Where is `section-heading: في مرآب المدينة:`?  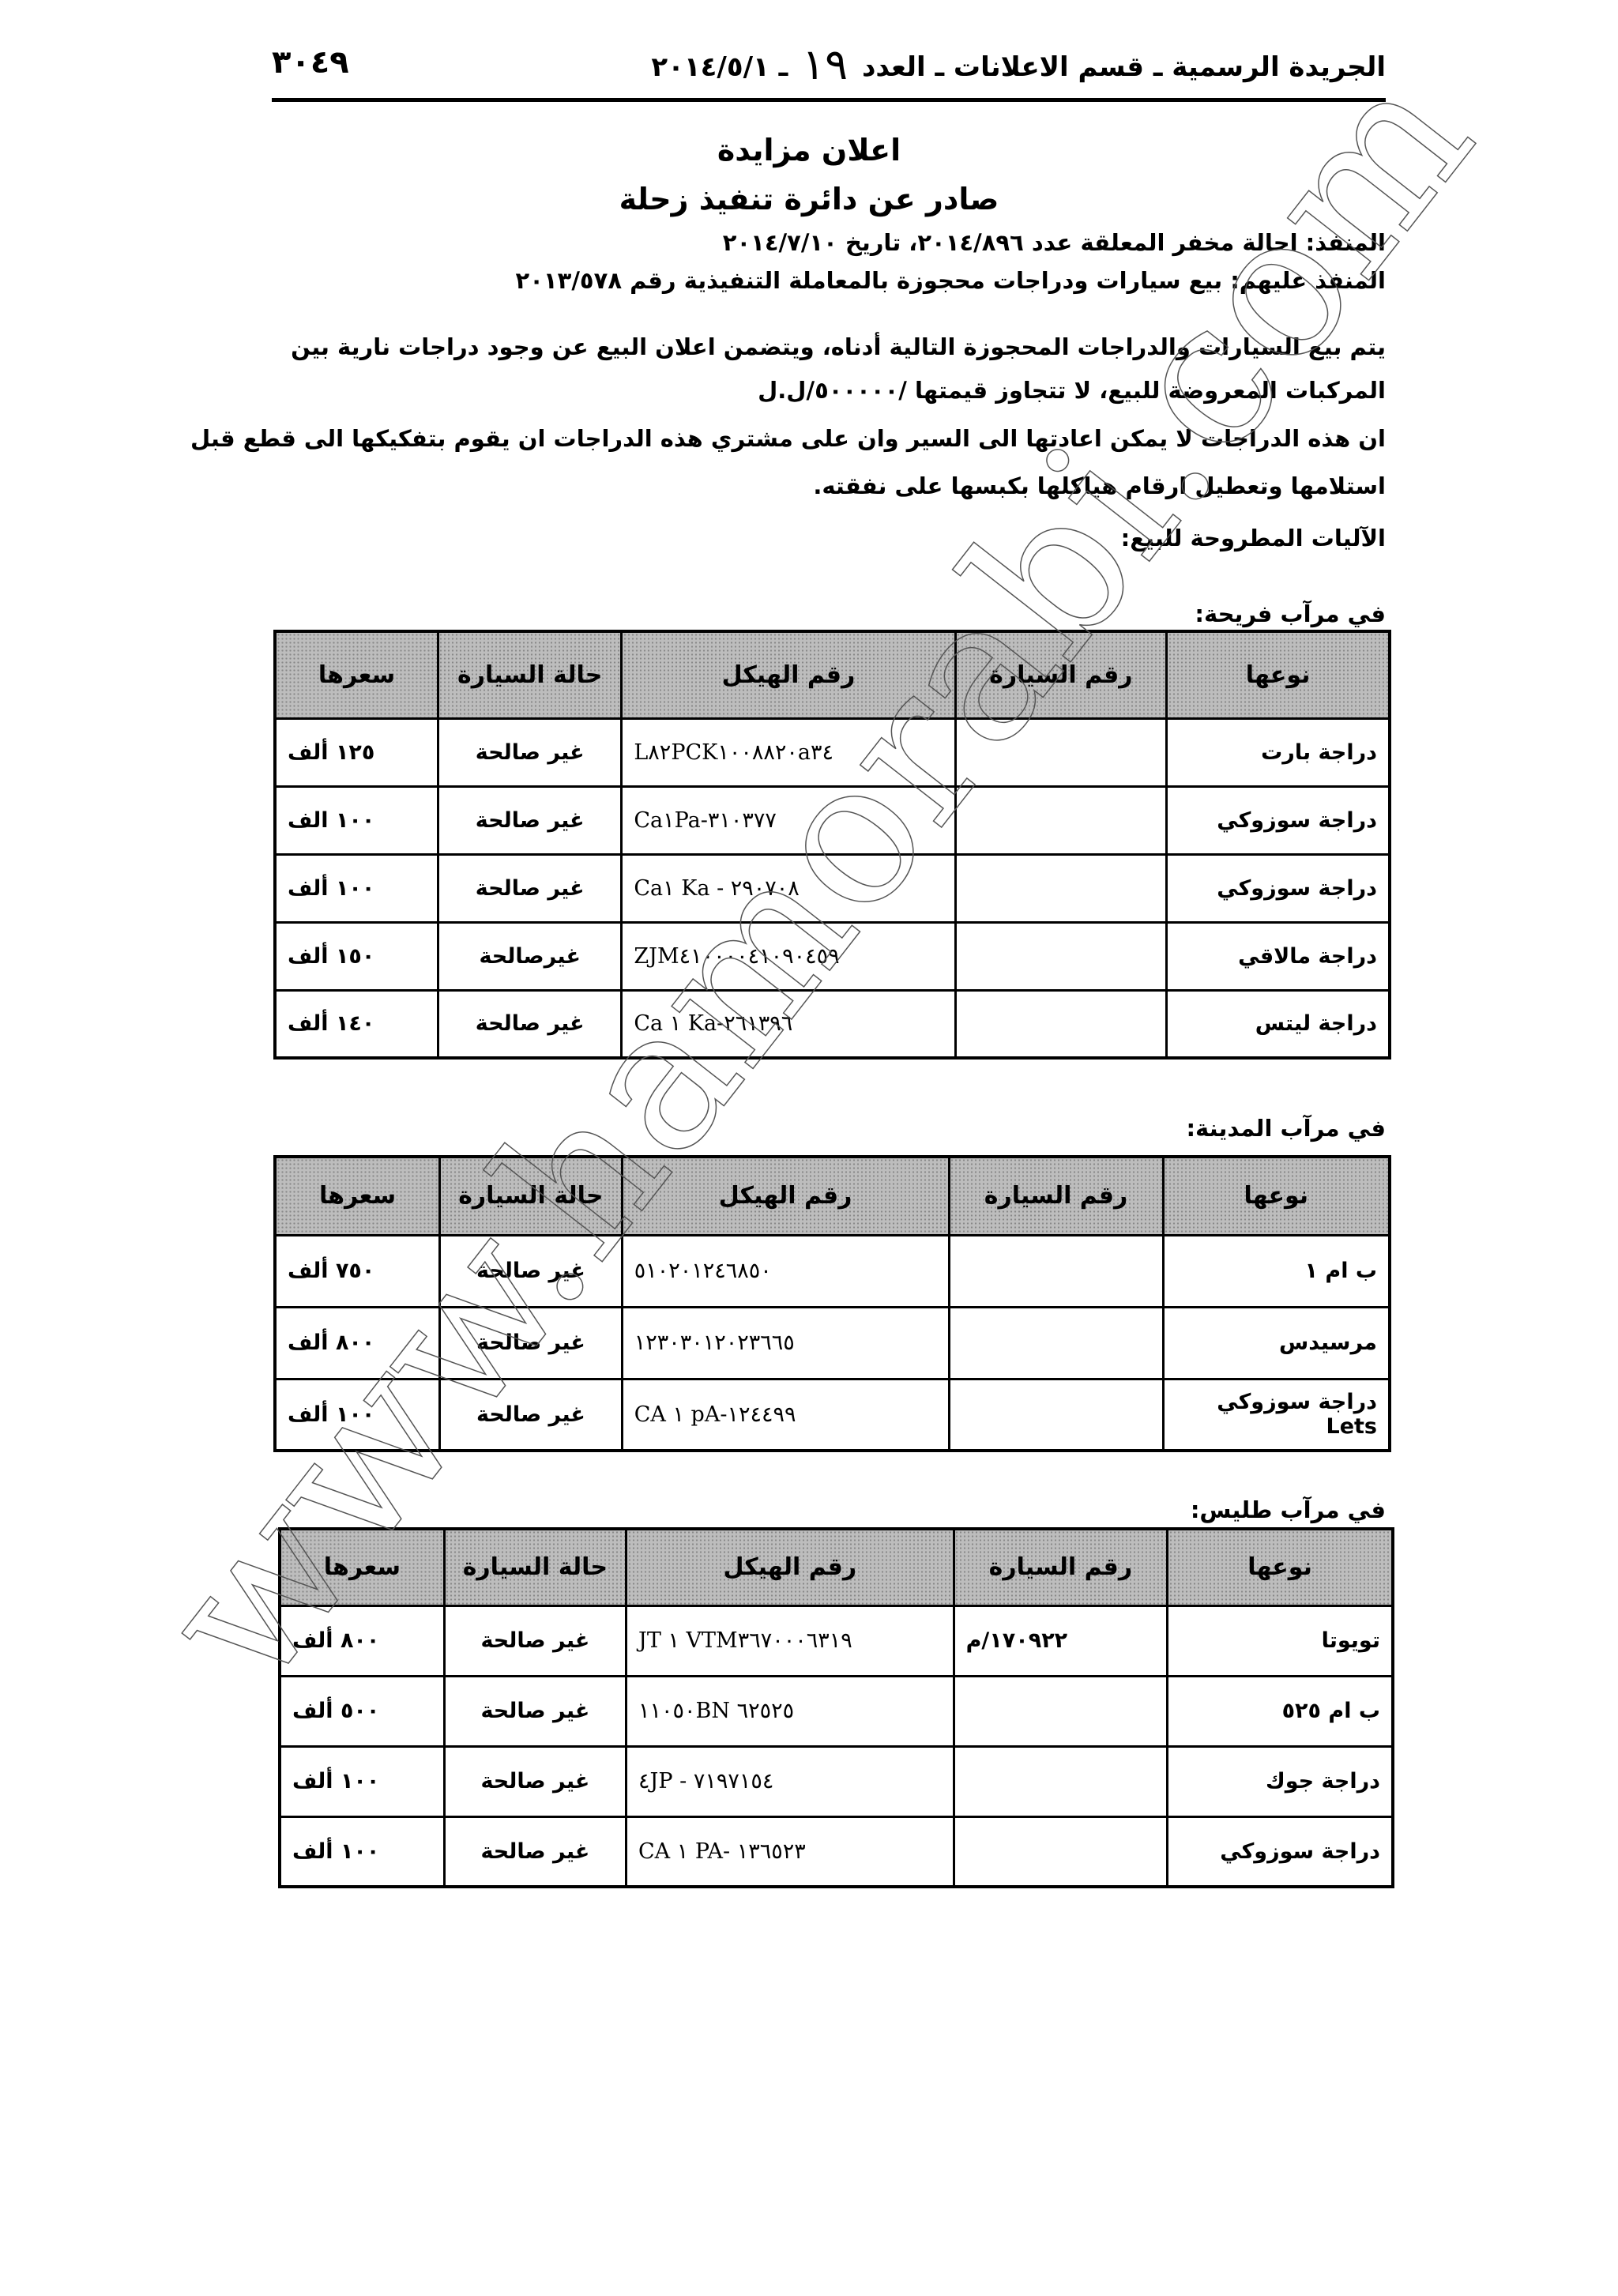 section-heading: في مرآب المدينة: is located at coordinates (1286, 1128).